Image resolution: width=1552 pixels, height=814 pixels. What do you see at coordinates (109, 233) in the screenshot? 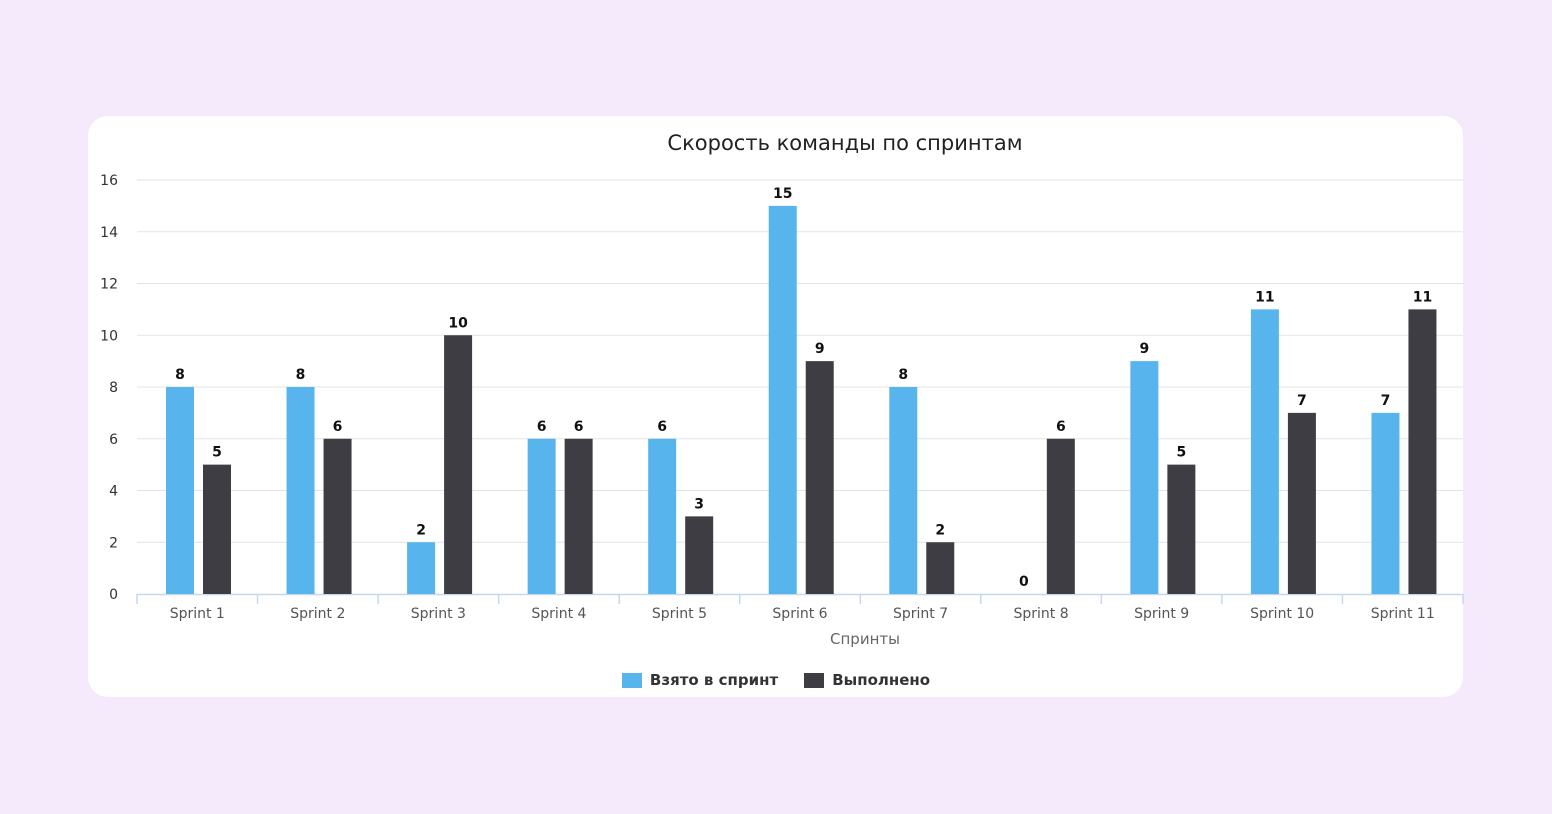
I see `y-tick-label: 14` at bounding box center [109, 233].